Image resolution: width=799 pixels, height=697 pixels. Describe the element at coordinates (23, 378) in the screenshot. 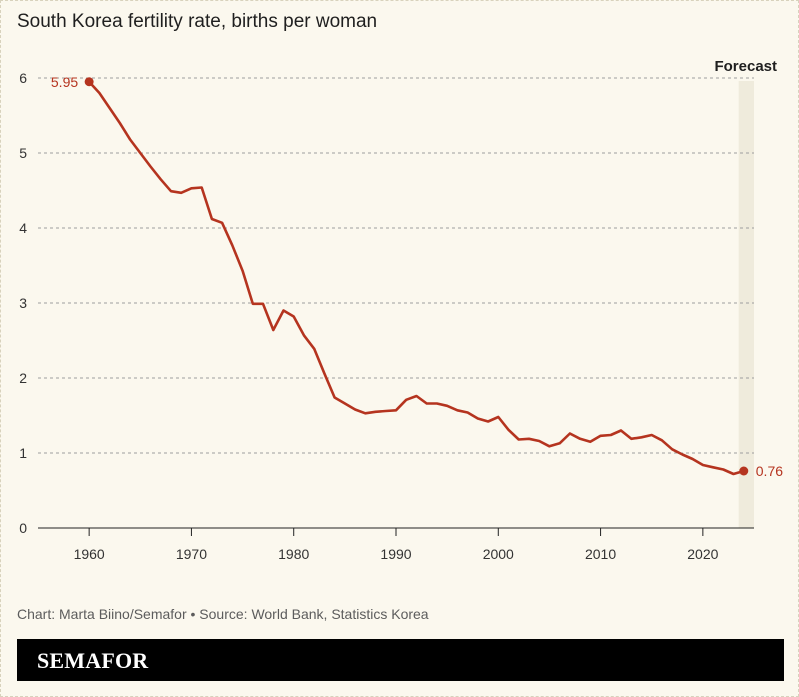

I see `y-tick-label: 2` at that location.